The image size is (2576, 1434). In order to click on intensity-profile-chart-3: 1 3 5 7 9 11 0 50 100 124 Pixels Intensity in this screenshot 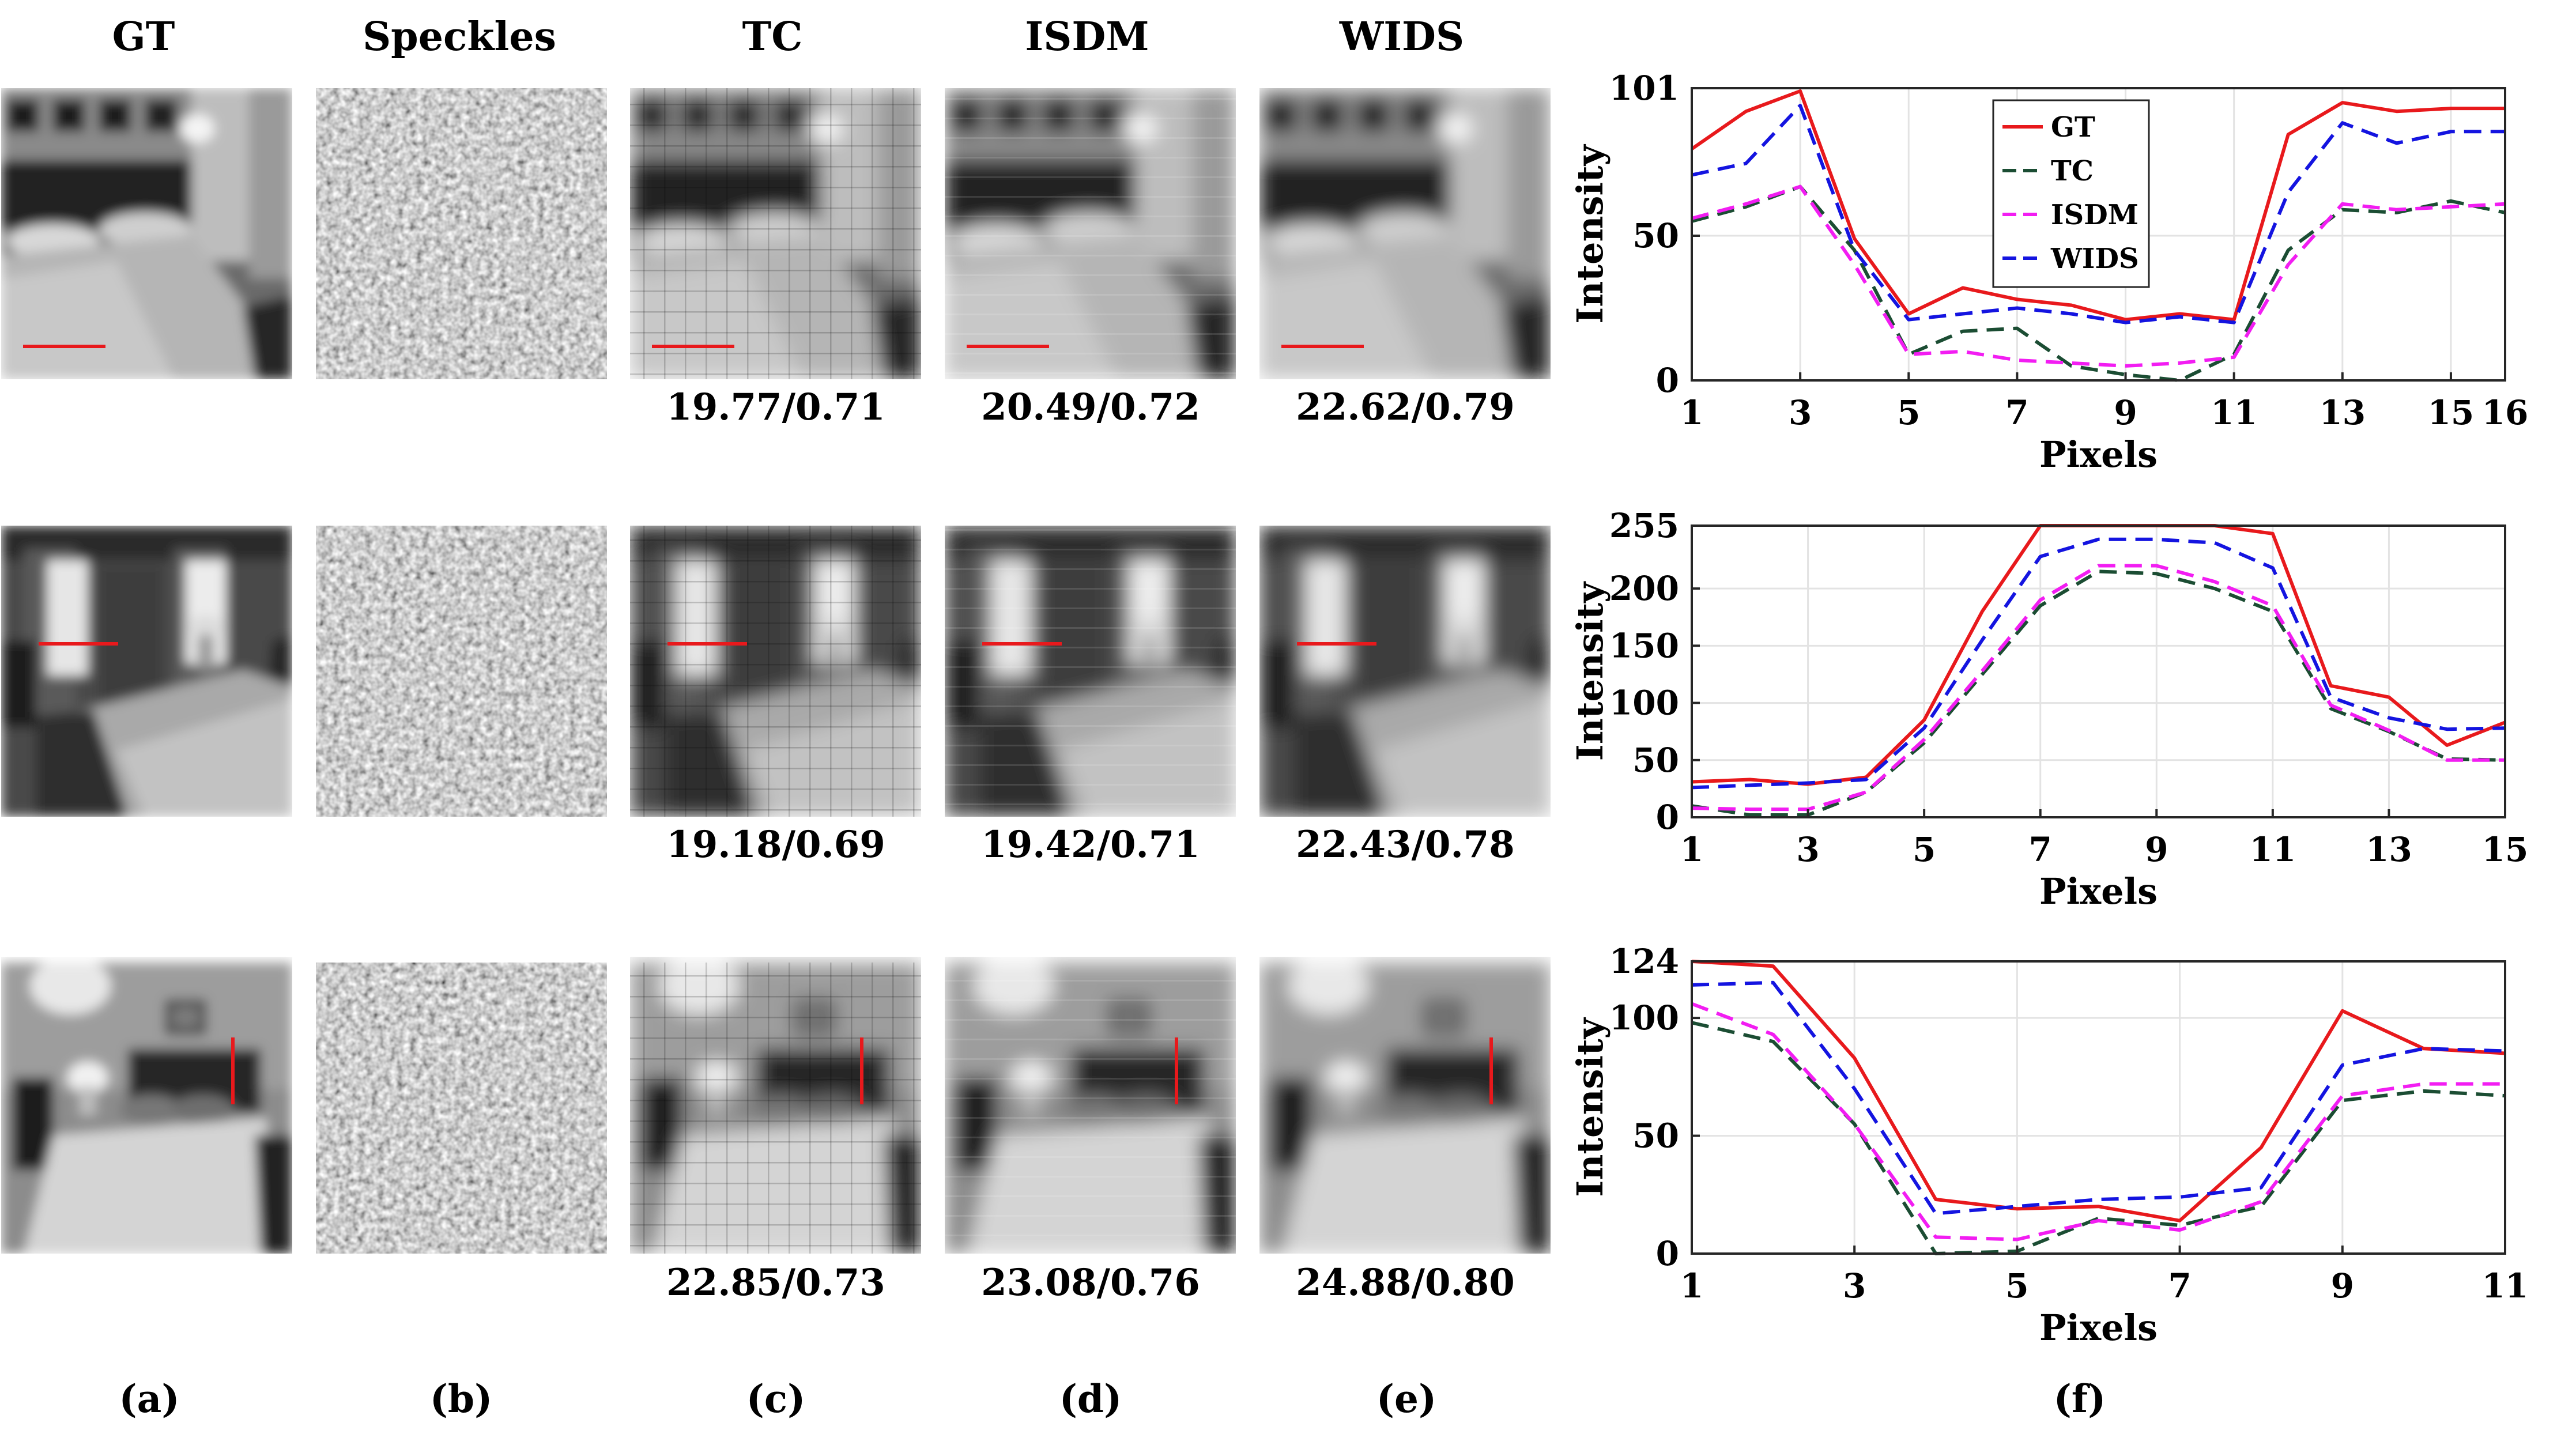, I will do `click(2048, 1145)`.